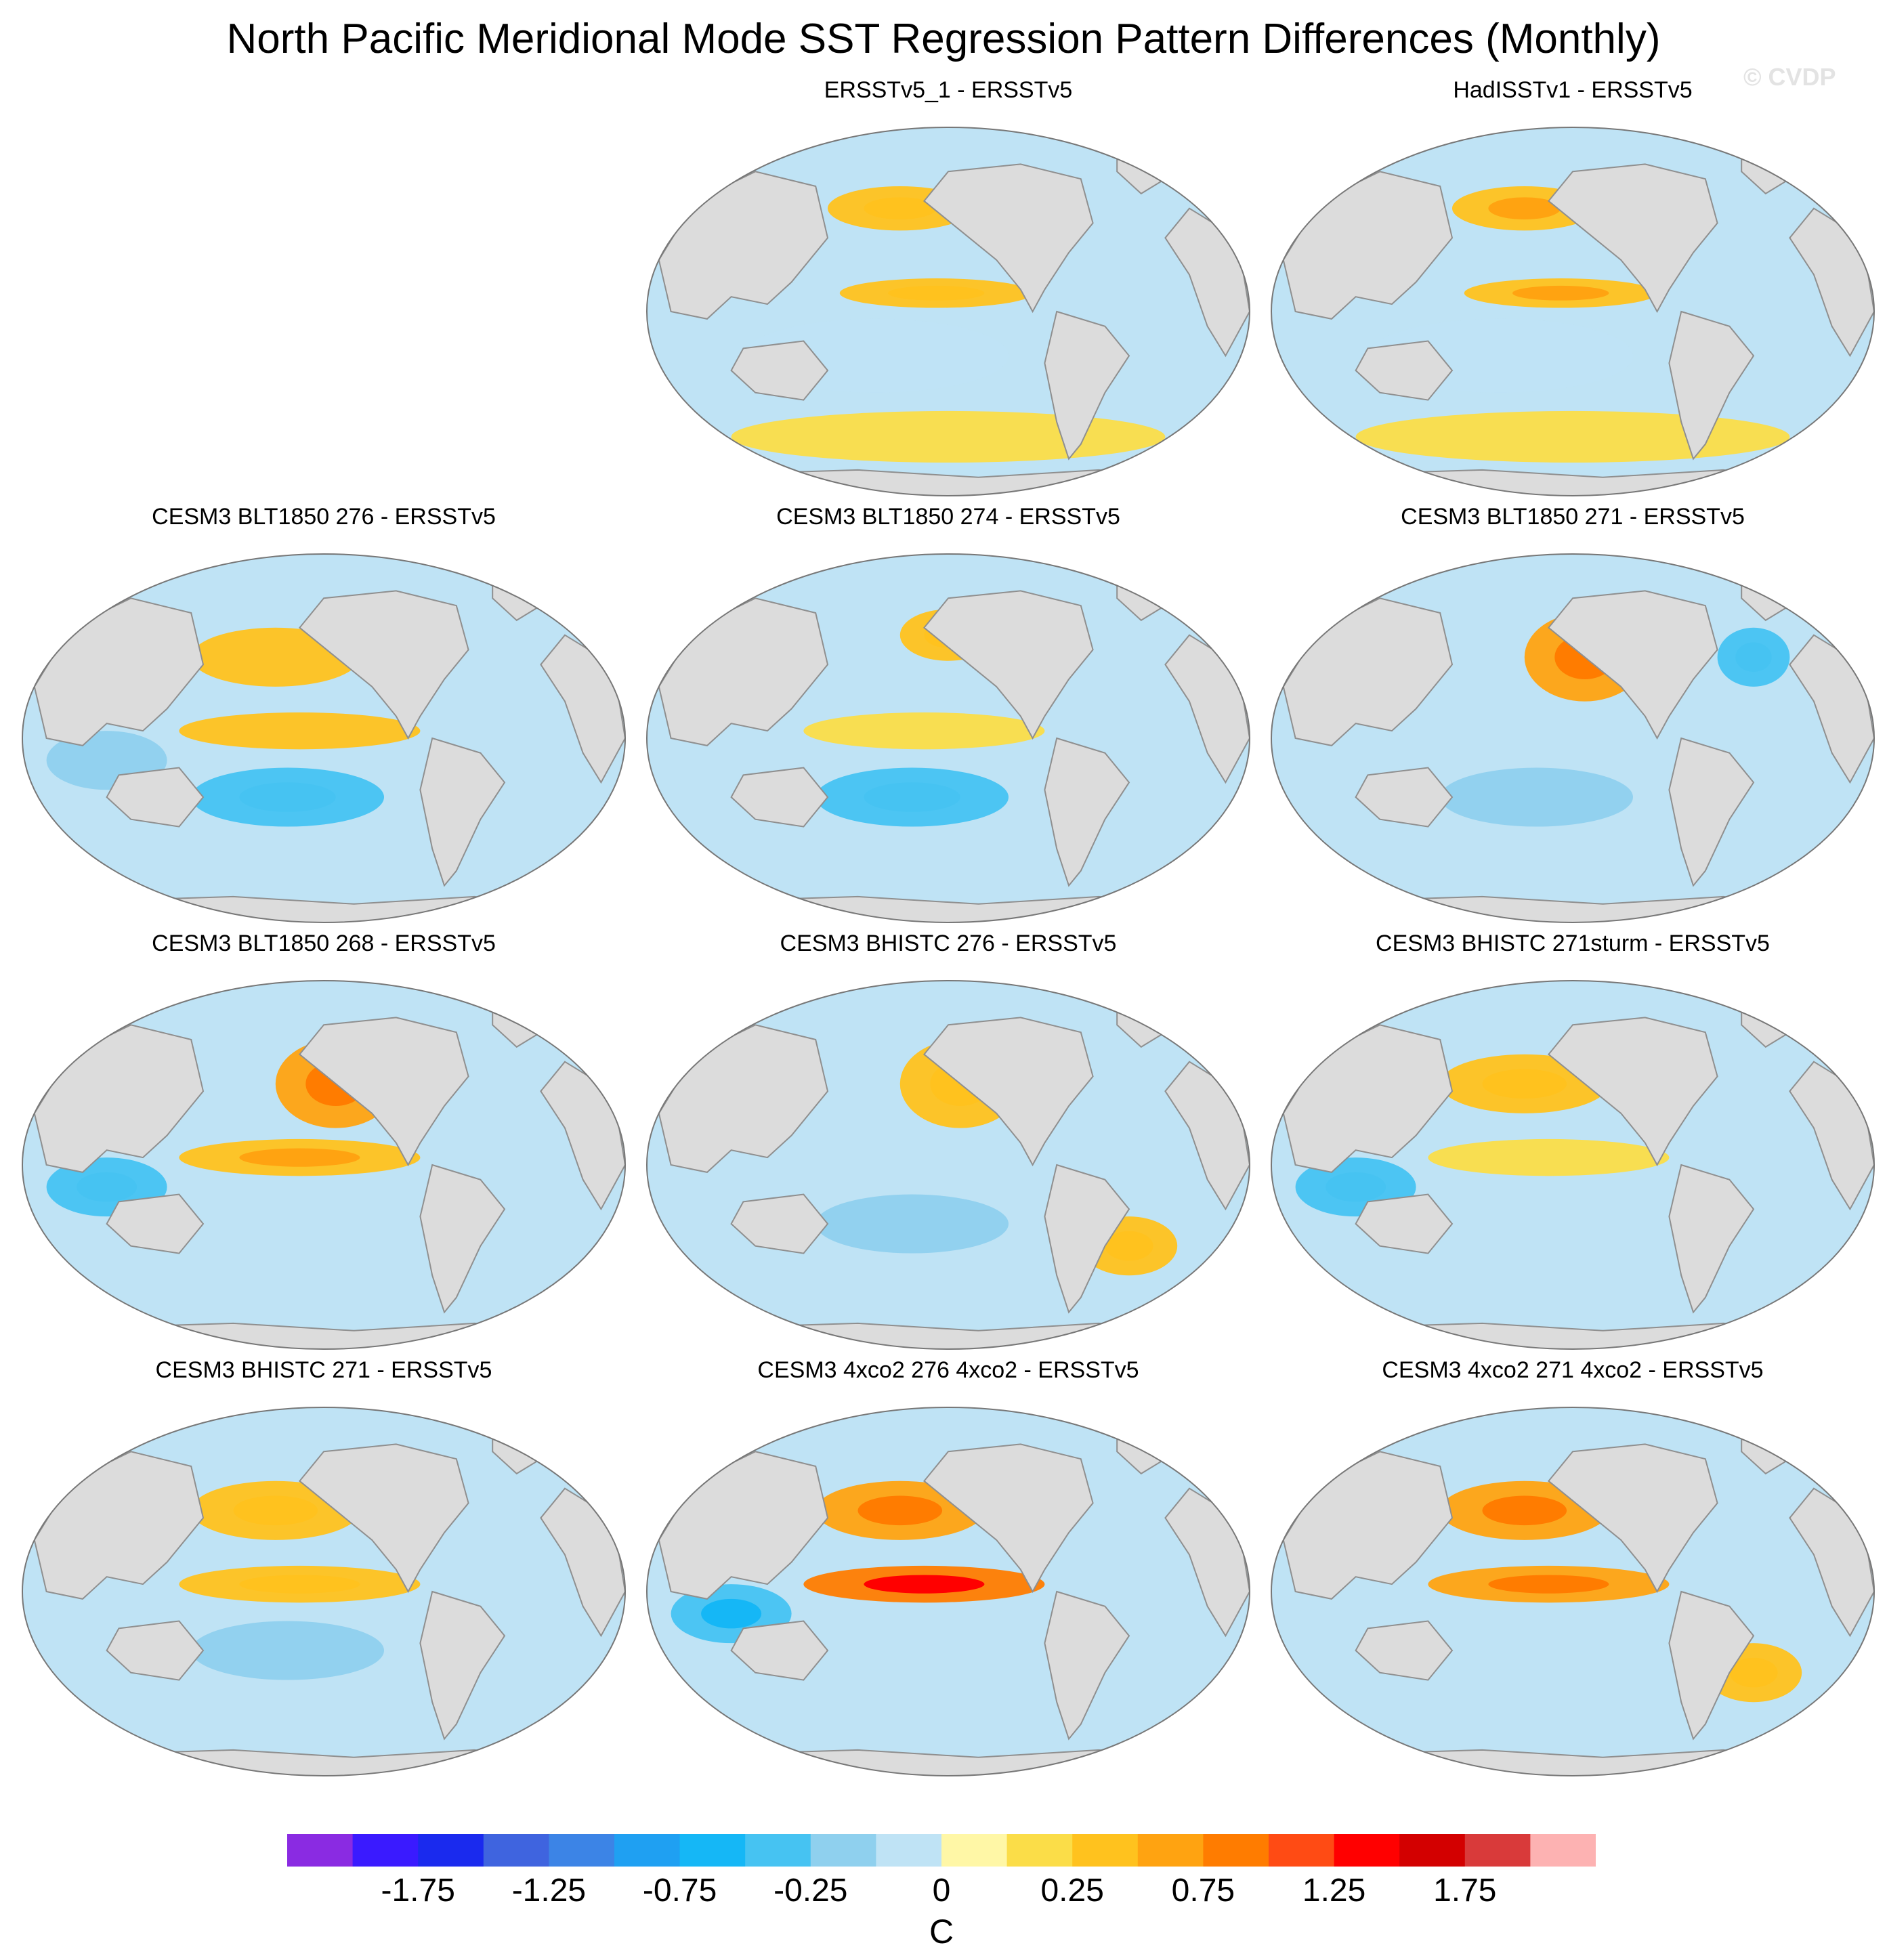  Describe the element at coordinates (949, 90) in the screenshot. I see `panel-title: ERSSTv5_1 - ERSSTv5` at that location.